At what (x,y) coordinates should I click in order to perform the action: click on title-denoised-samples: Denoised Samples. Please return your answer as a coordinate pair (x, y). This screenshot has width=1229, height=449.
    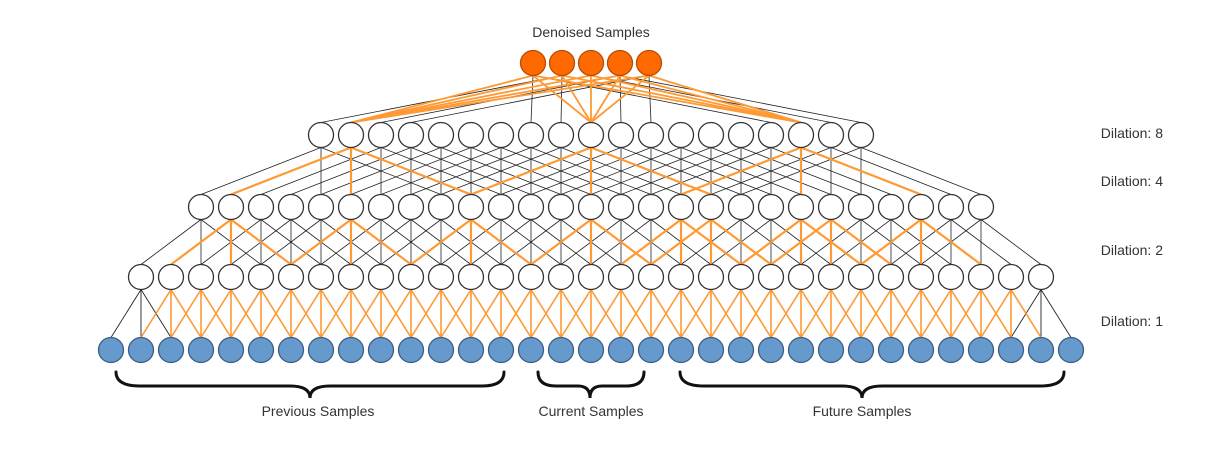
    Looking at the image, I should click on (591, 32).